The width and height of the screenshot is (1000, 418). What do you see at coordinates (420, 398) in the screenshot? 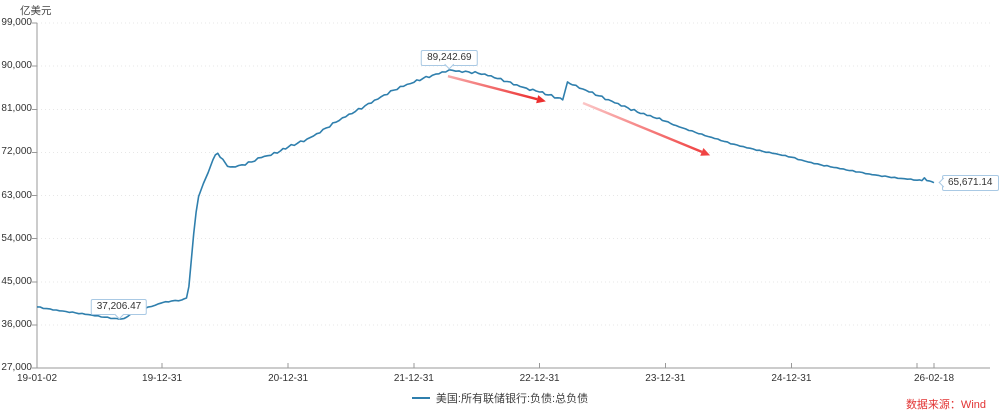
I see `legend-line-marker-icon` at bounding box center [420, 398].